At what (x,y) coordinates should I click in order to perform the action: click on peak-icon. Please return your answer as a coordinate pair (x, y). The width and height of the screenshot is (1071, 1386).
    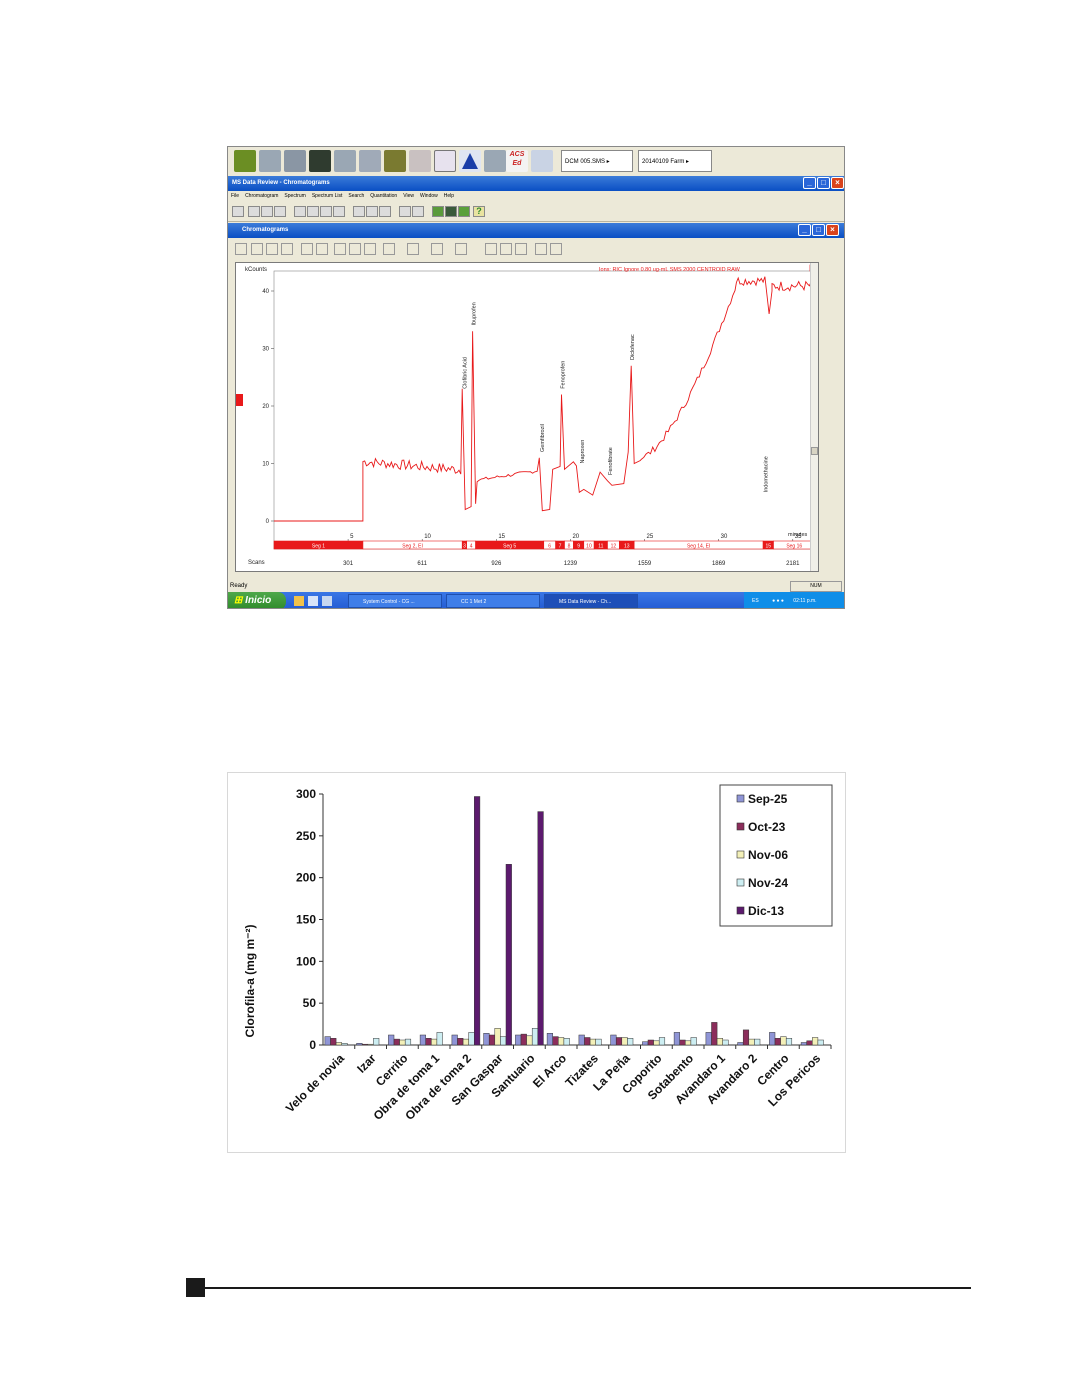
    Looking at the image, I should click on (470, 161).